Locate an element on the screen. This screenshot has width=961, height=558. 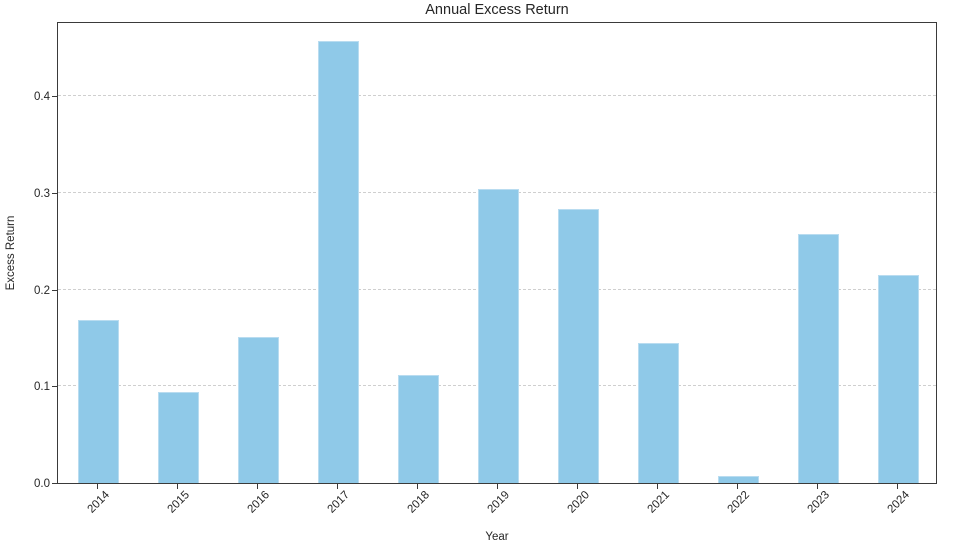
x-tick-label-2022: 2022 is located at coordinates (739, 502).